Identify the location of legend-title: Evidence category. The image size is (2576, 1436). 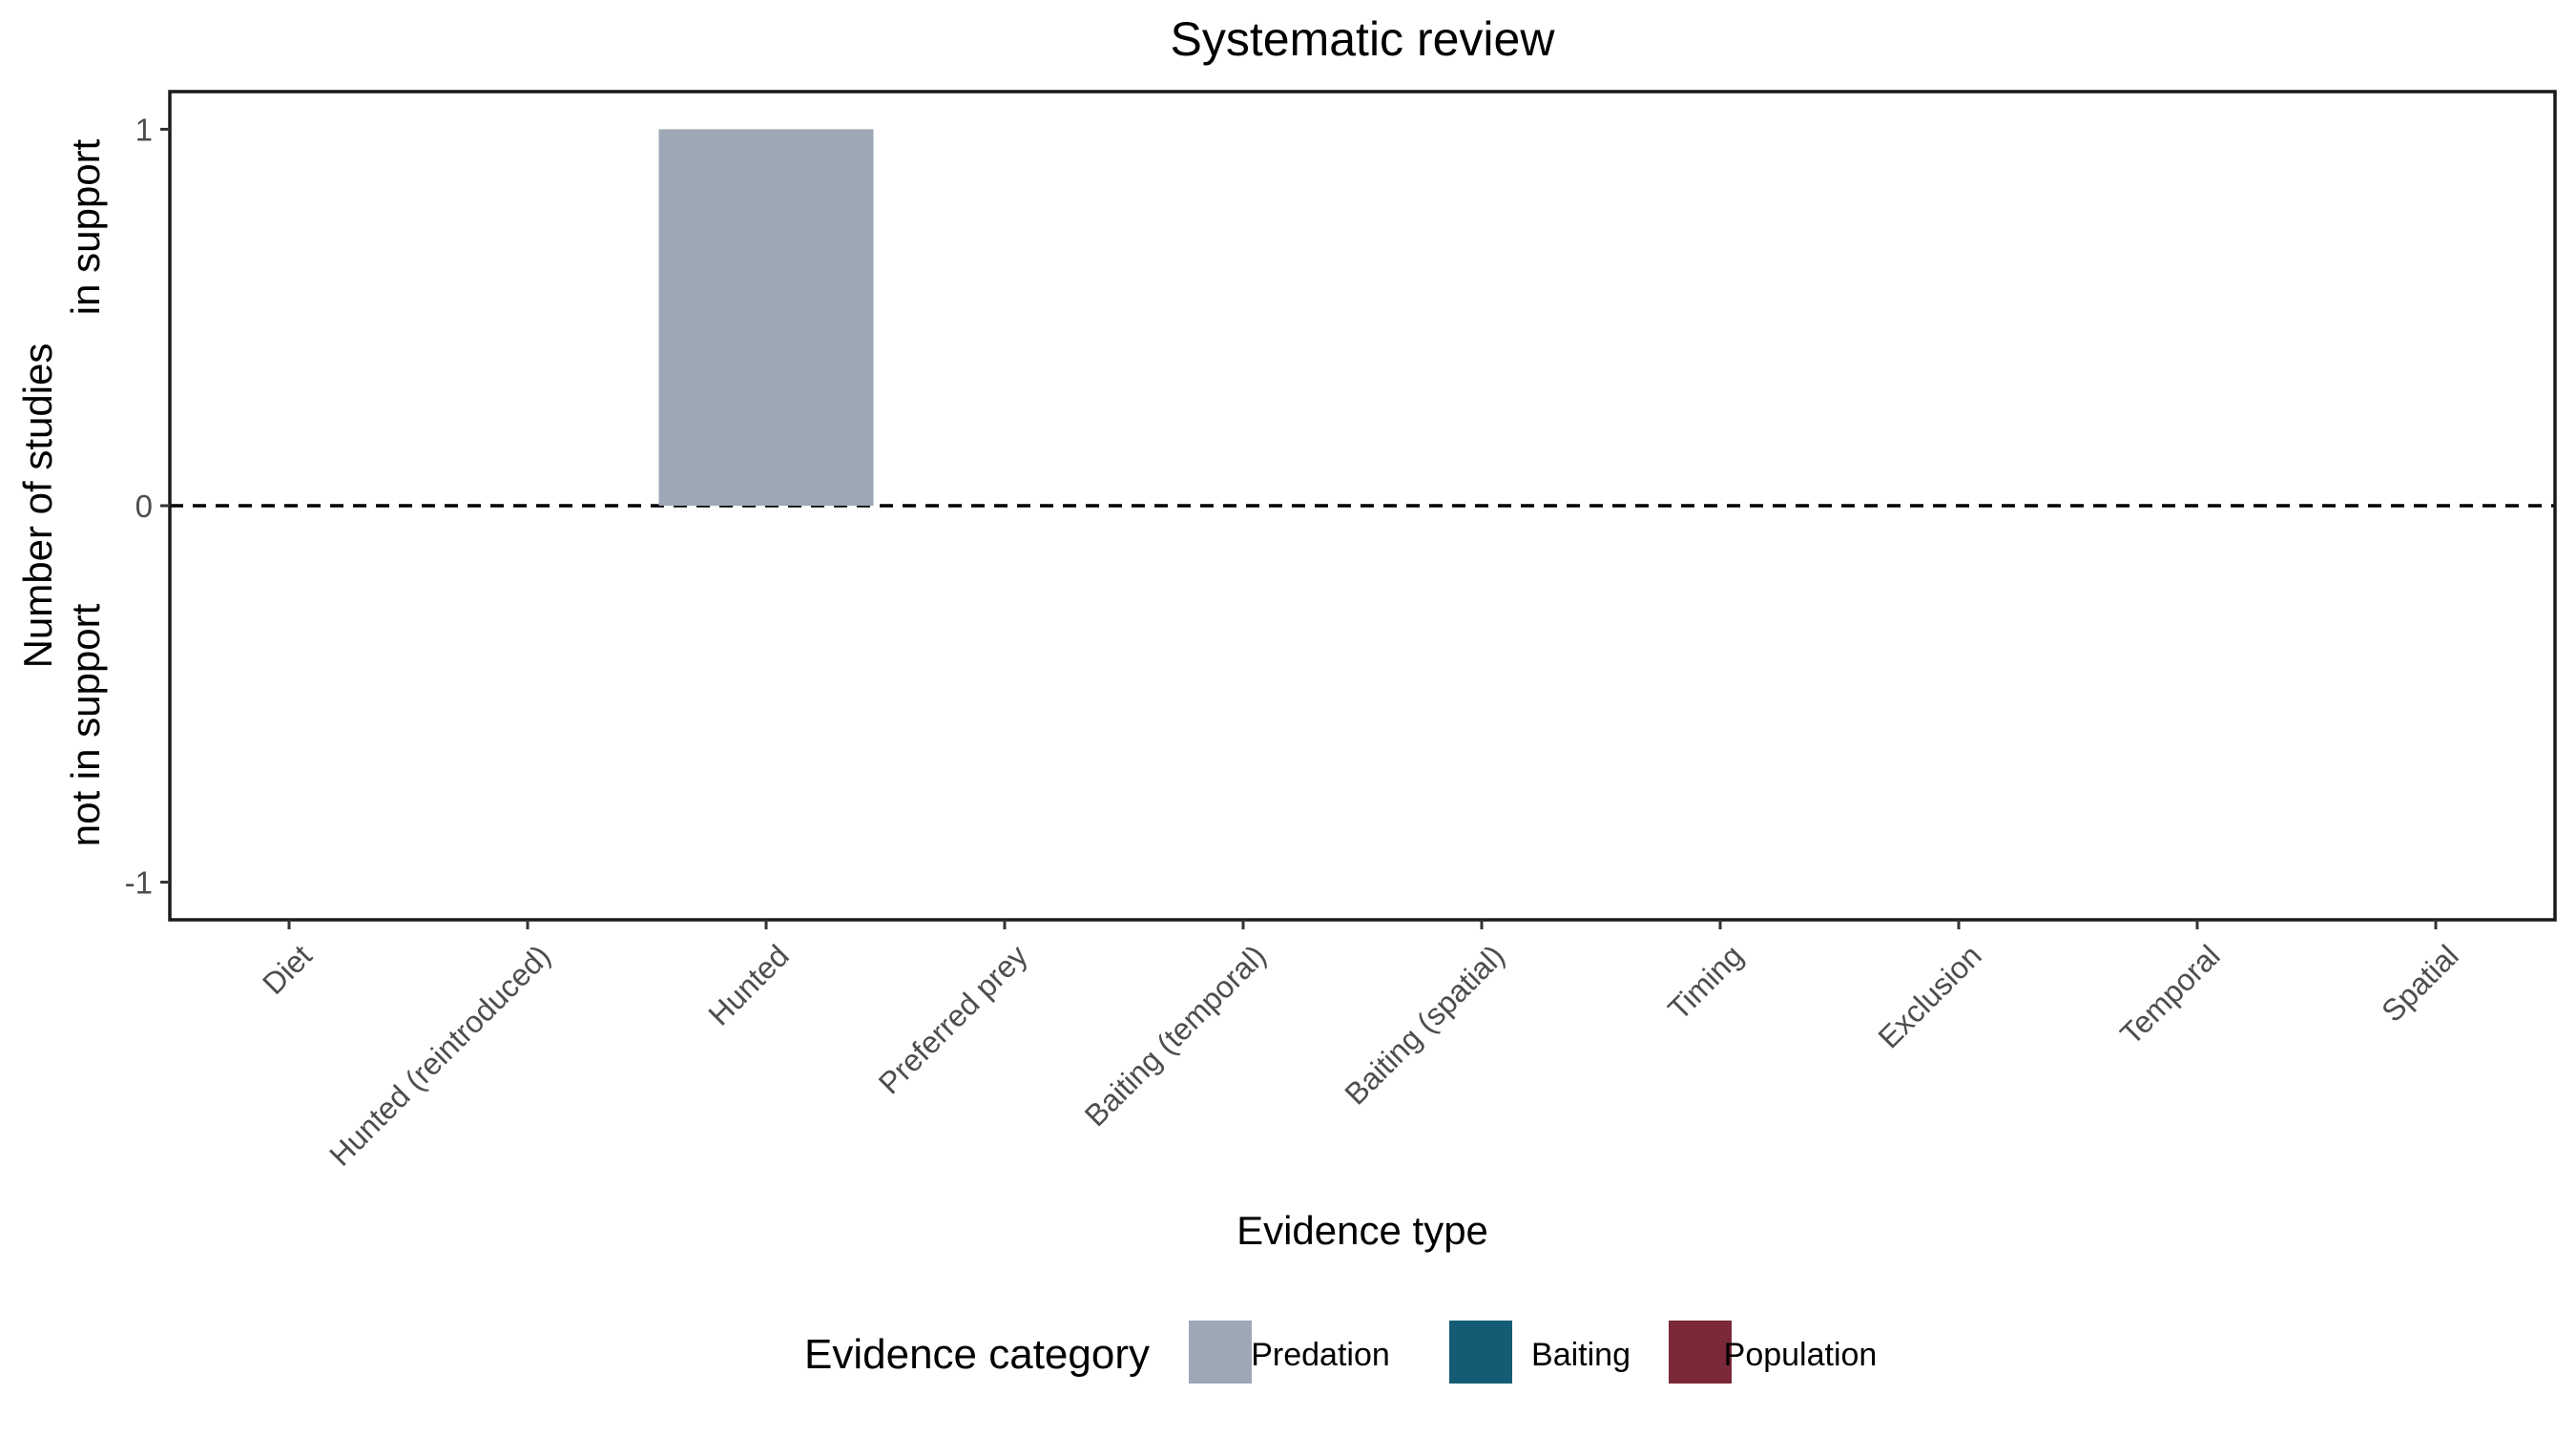
(977, 1354).